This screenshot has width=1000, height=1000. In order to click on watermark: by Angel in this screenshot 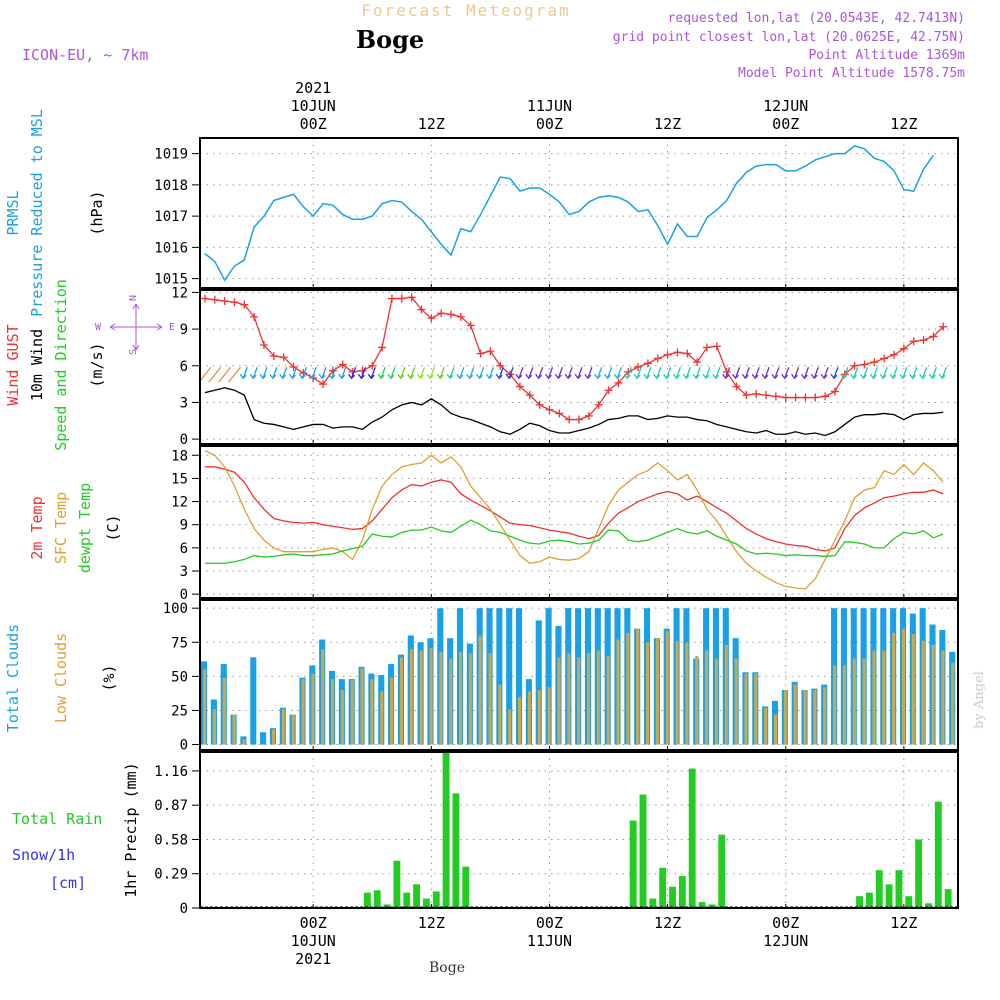, I will do `click(979, 700)`.